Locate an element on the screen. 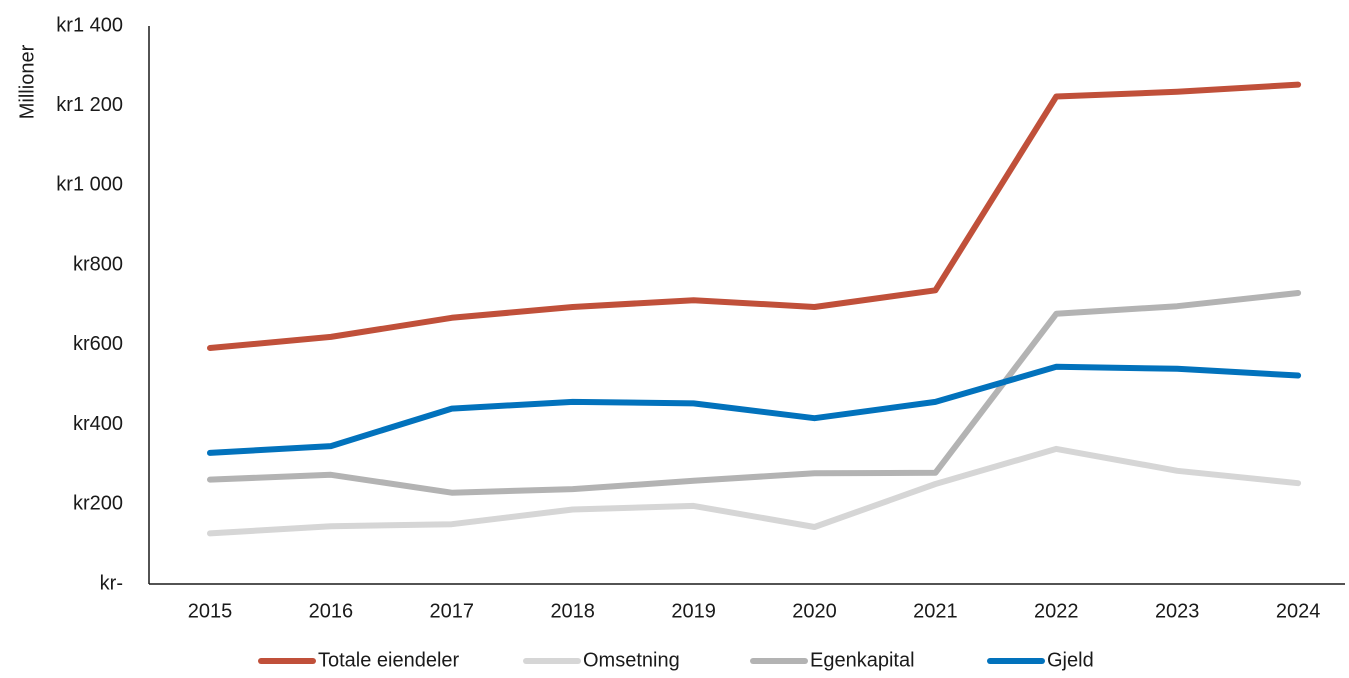 The image size is (1349, 678). y-tick-label: kr800 is located at coordinates (98, 264).